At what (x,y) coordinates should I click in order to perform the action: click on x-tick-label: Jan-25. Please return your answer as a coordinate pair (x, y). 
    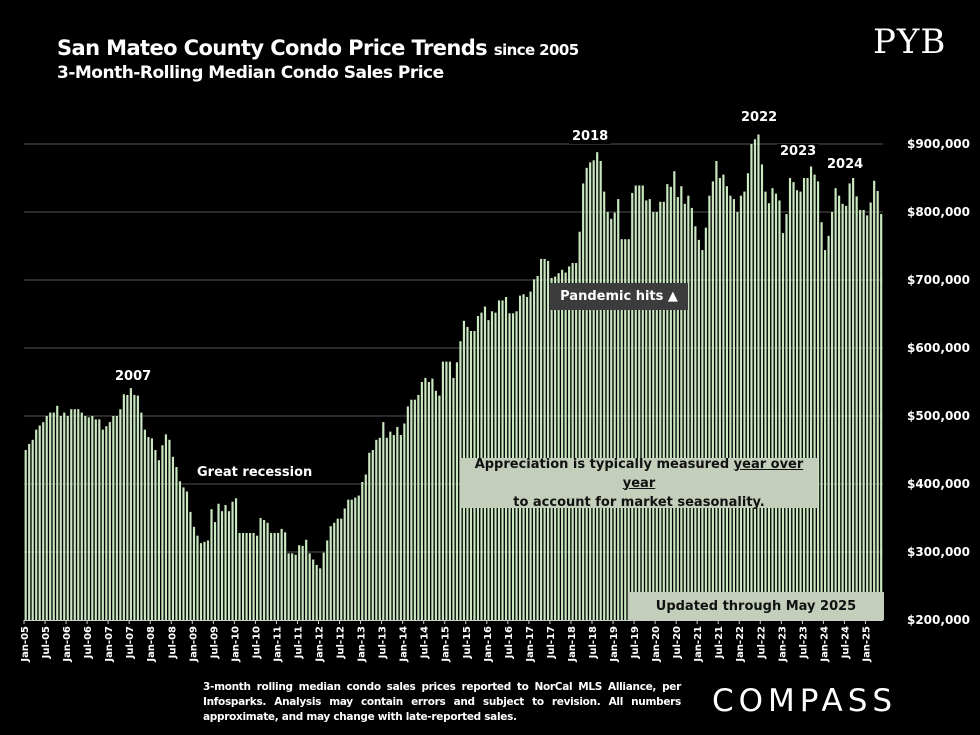
    Looking at the image, I should click on (866, 644).